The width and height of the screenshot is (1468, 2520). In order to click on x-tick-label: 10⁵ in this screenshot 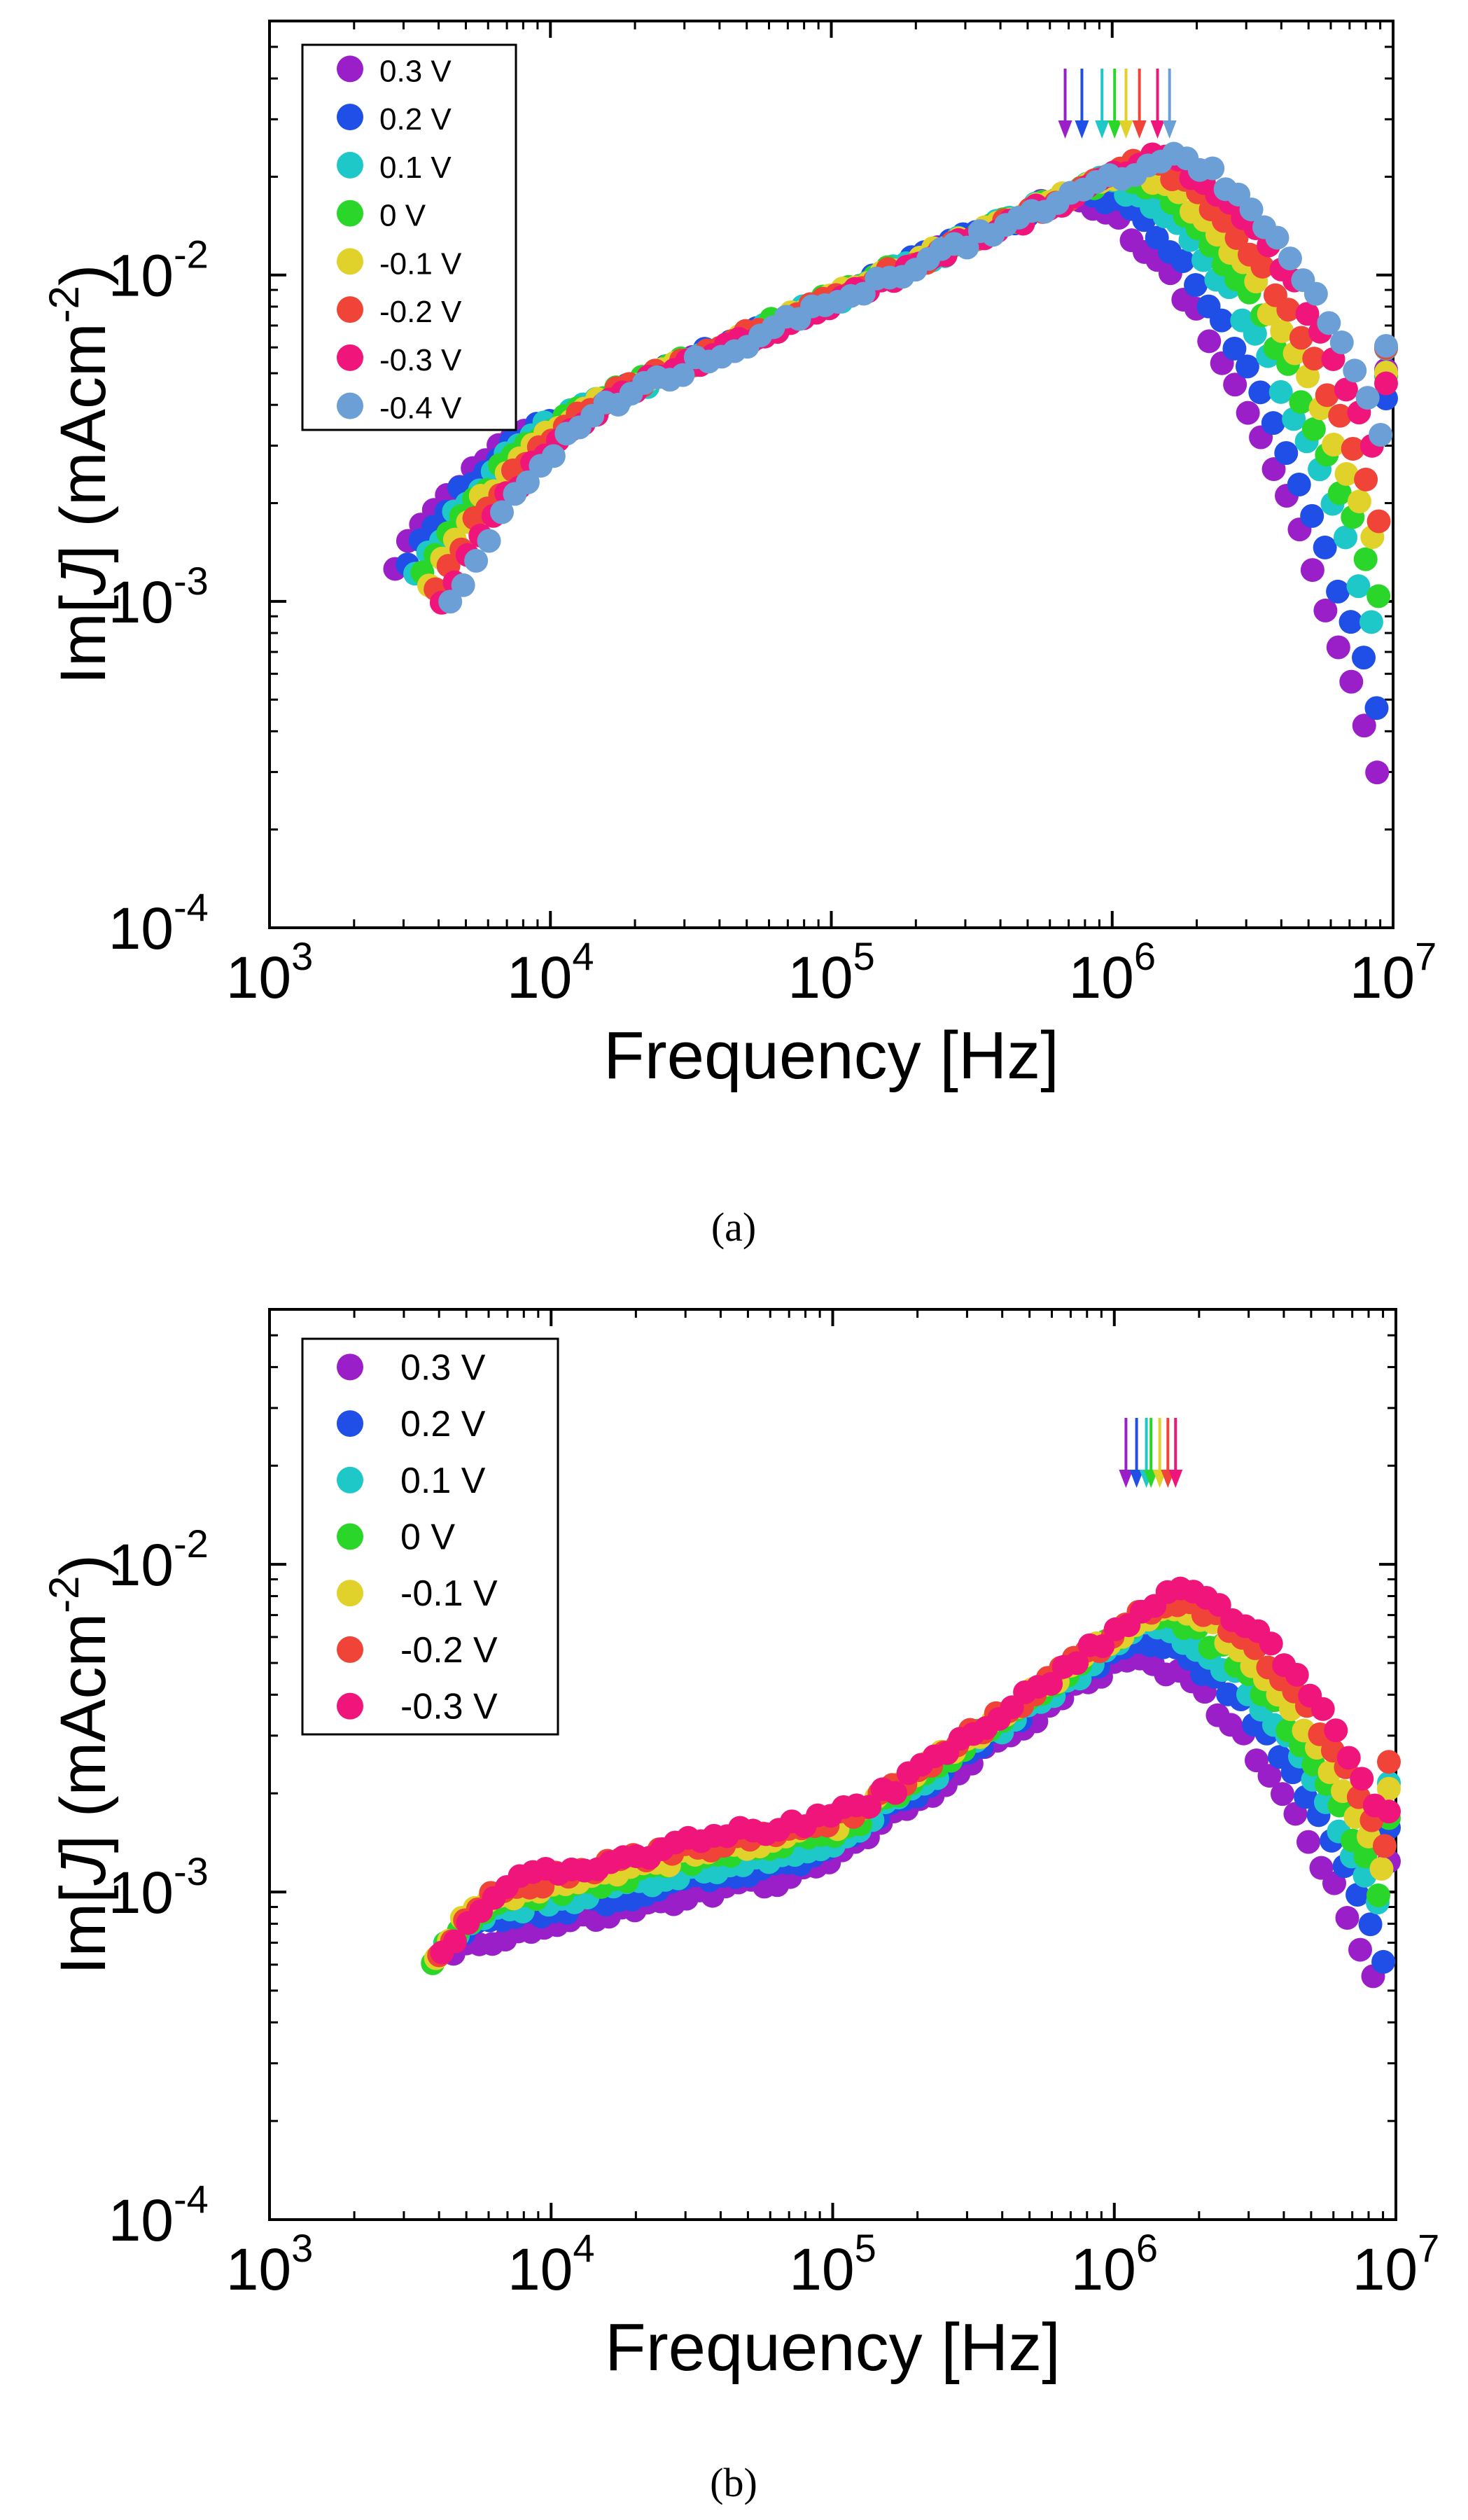, I will do `click(832, 2264)`.